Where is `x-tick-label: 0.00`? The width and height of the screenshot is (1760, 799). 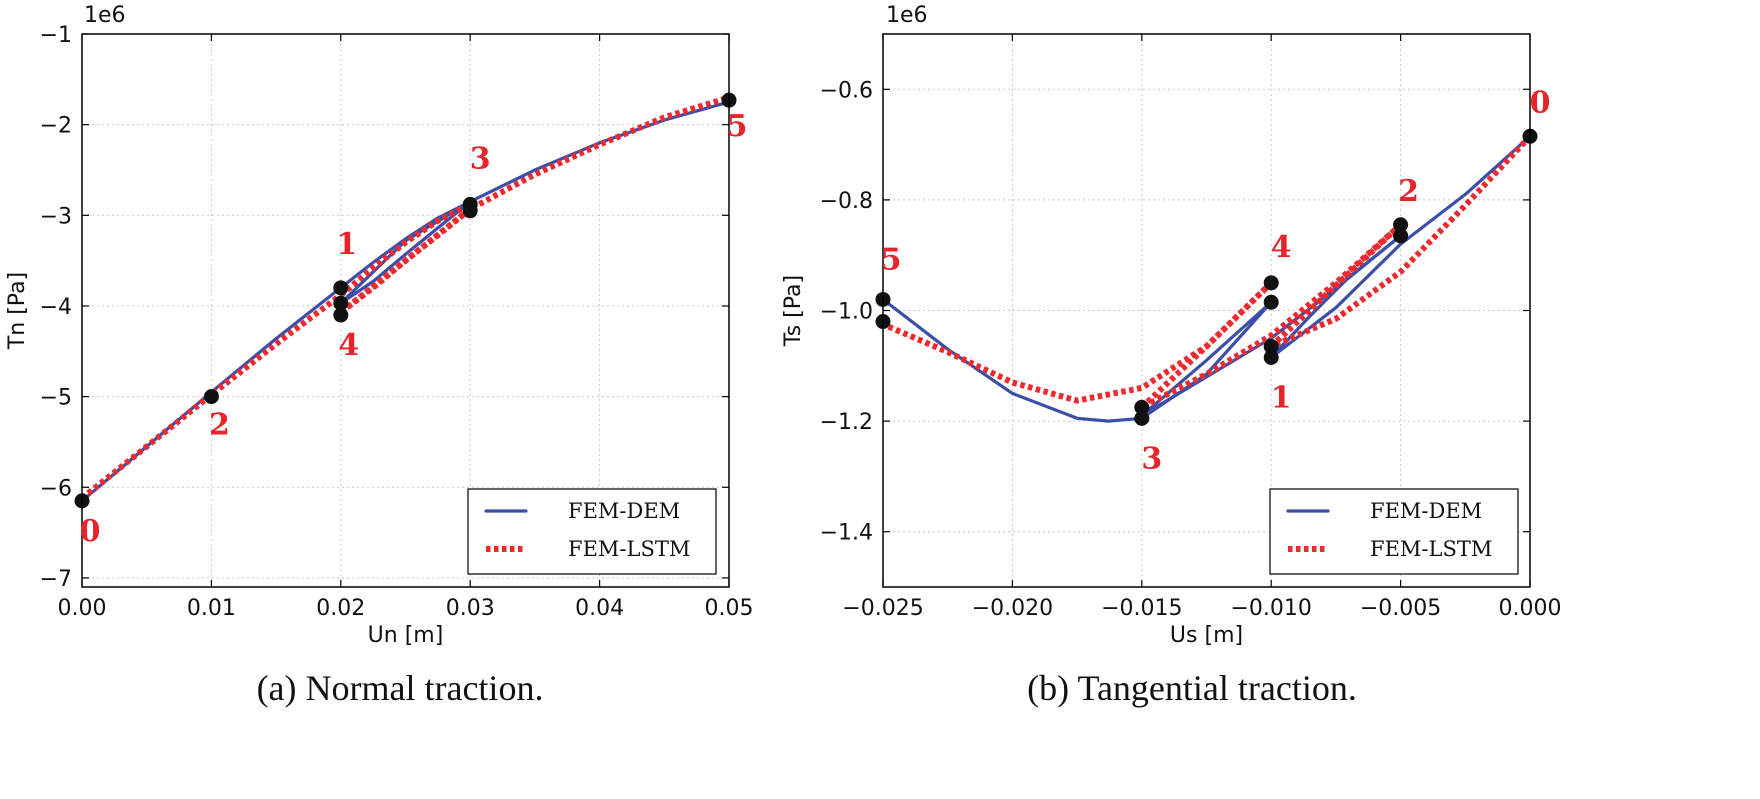
x-tick-label: 0.00 is located at coordinates (82, 608).